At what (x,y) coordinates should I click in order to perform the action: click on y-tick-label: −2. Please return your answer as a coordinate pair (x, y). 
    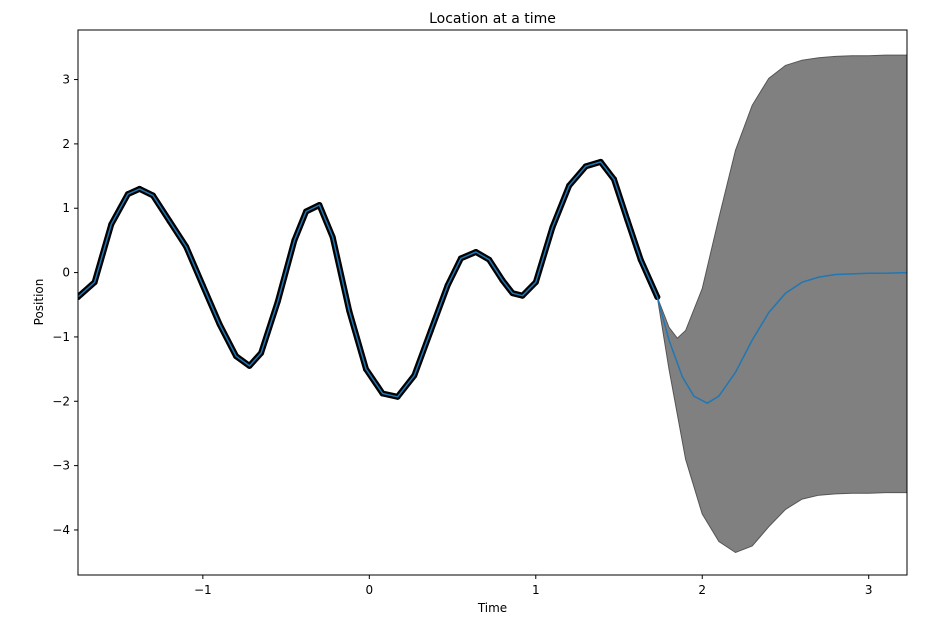
    Looking at the image, I should click on (61, 401).